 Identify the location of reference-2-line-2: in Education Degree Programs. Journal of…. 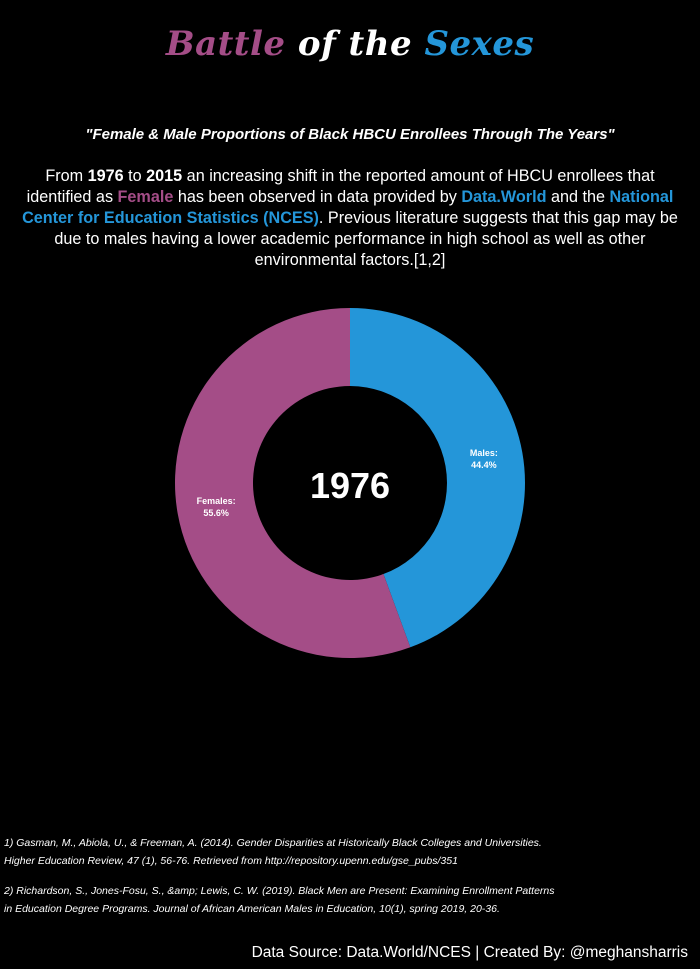
(252, 909).